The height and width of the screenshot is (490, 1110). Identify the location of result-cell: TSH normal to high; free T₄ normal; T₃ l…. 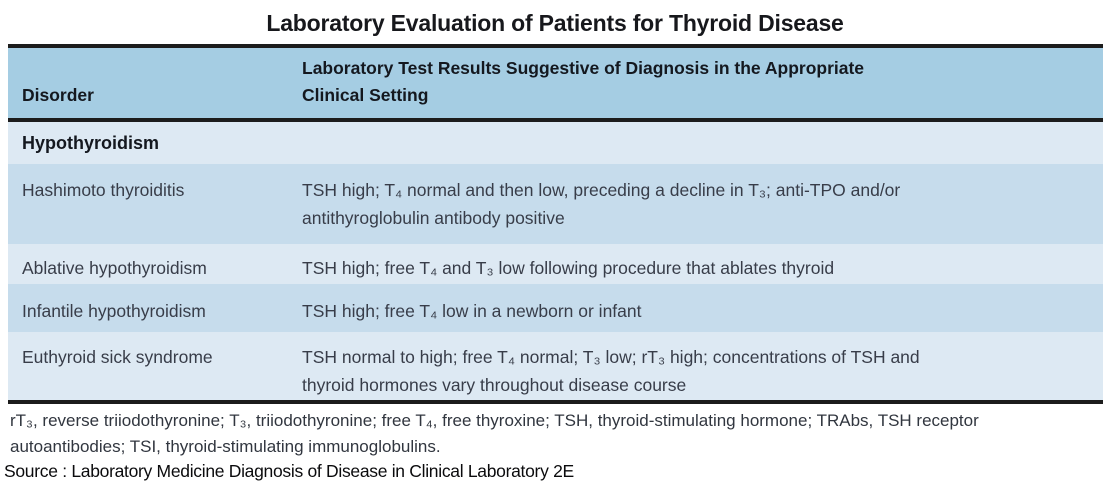
(611, 371).